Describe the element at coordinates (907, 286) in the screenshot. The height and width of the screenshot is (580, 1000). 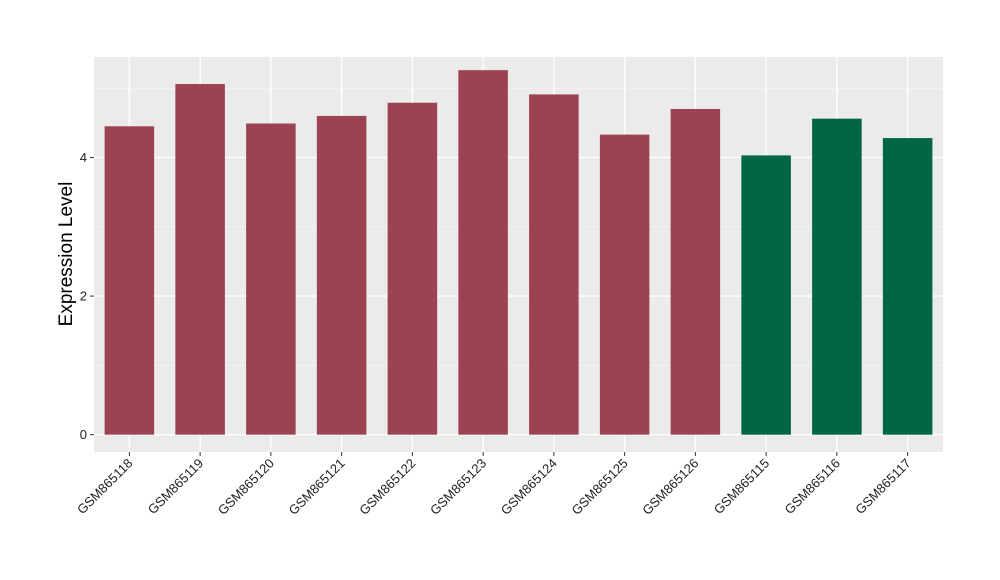
I see `bar-GSM865117` at that location.